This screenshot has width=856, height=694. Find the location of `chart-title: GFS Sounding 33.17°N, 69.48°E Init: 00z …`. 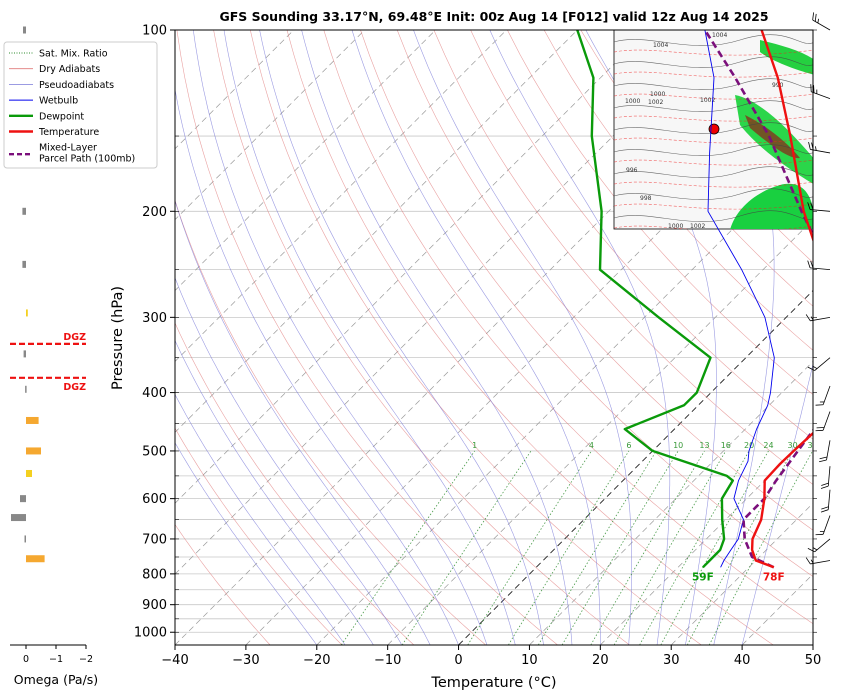

chart-title: GFS Sounding 33.17°N, 69.48°E Init: 00z … is located at coordinates (493, 16).